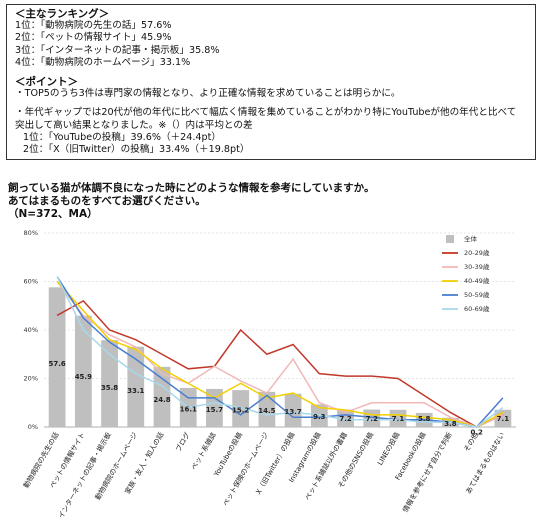 Image resolution: width=536 pixels, height=520 pixels. I want to click on value-label: 15.2, so click(240, 410).